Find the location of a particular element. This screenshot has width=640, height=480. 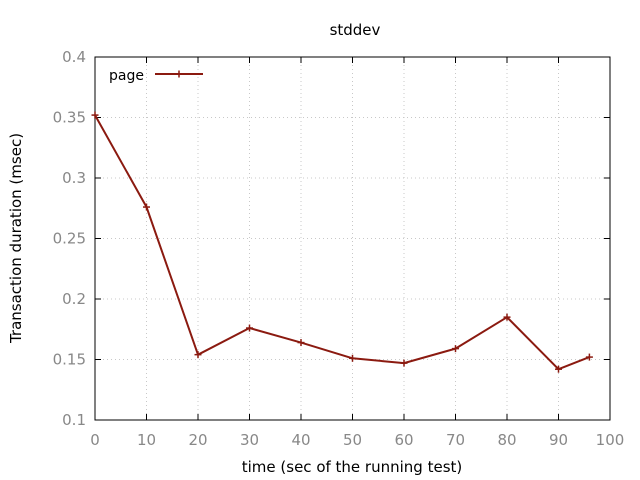

y-tick-label: 0.4 is located at coordinates (74, 57).